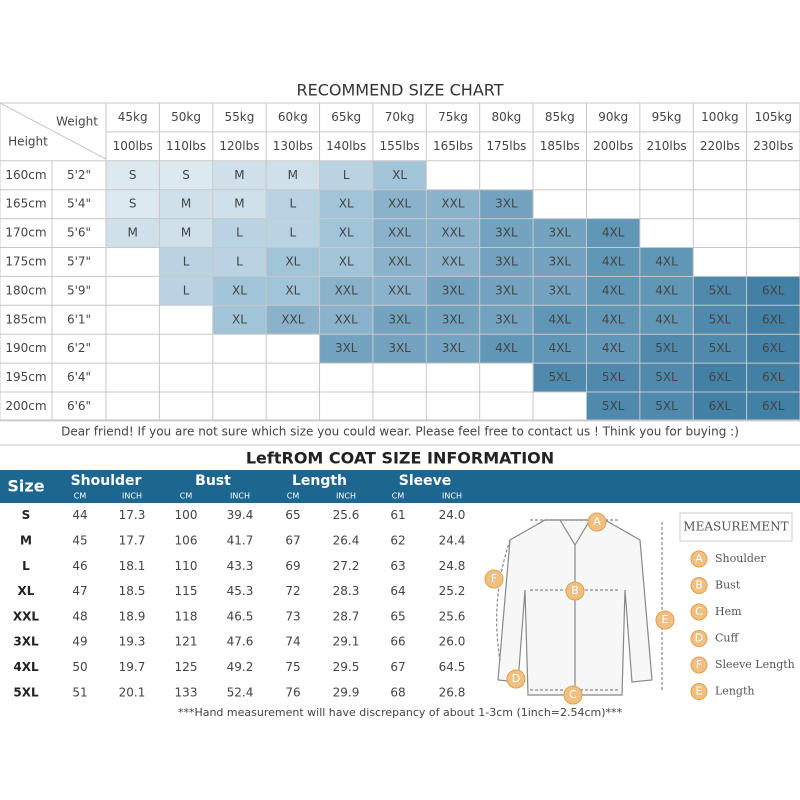 Image resolution: width=800 pixels, height=800 pixels. What do you see at coordinates (736, 527) in the screenshot?
I see `measurement-box` at bounding box center [736, 527].